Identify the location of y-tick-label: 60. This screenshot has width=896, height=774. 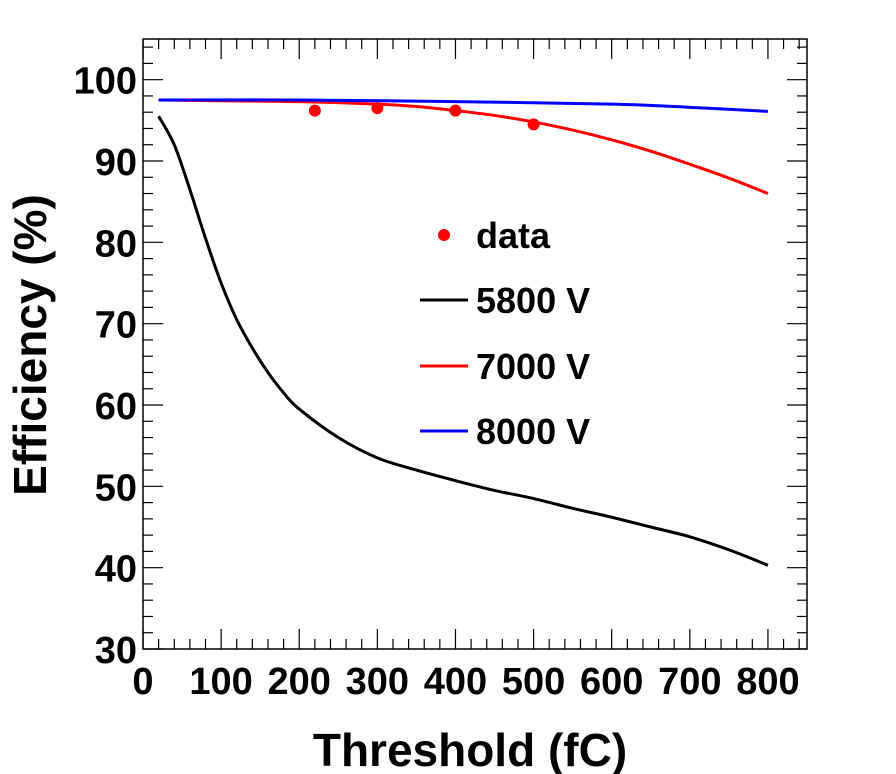
(116, 407).